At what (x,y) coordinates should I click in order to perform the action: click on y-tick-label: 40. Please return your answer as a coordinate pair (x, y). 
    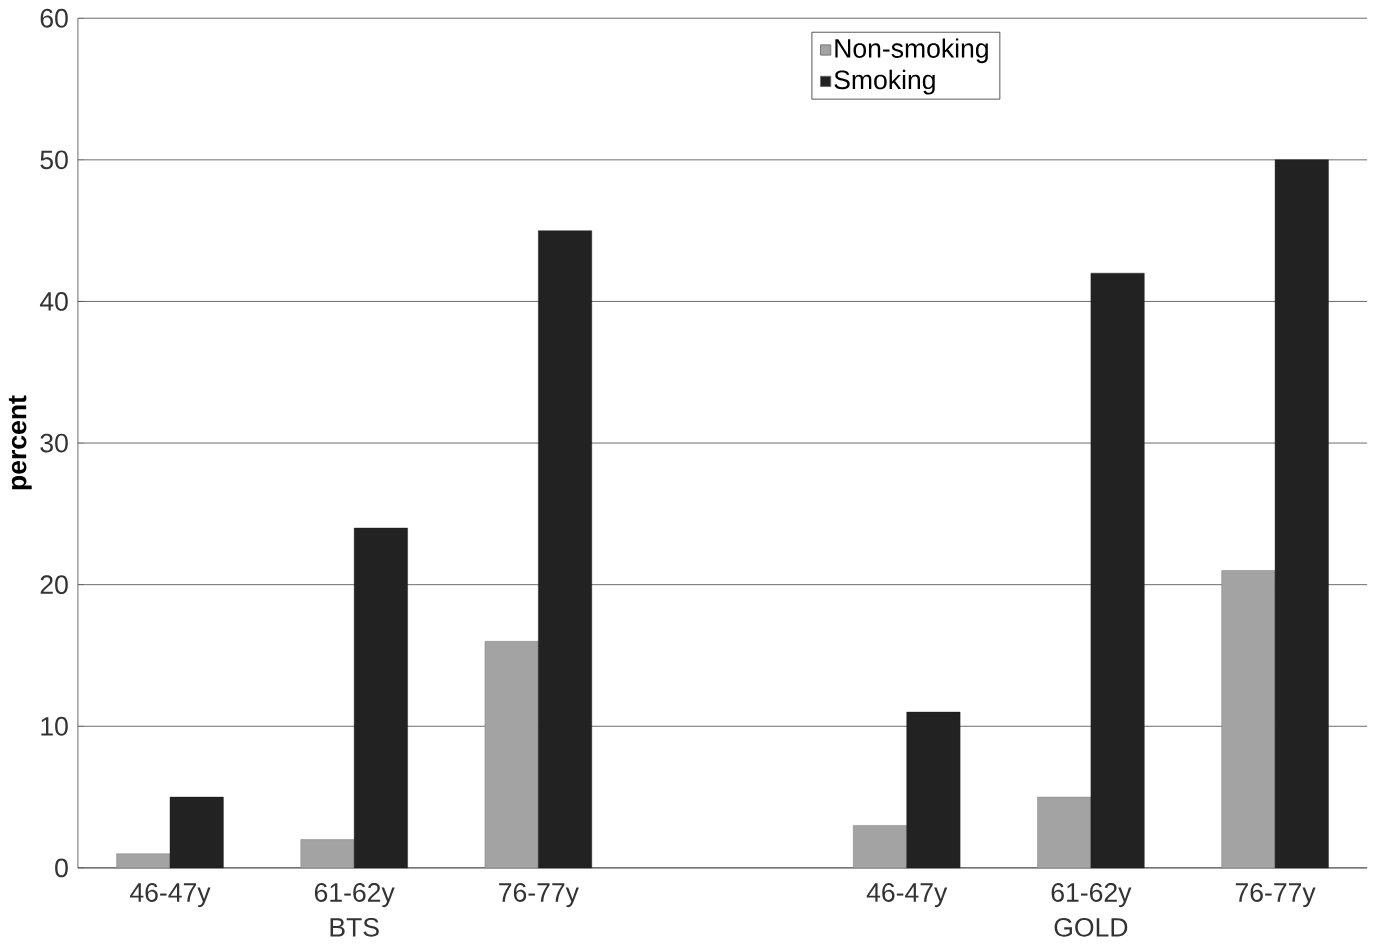
    Looking at the image, I should click on (53, 302).